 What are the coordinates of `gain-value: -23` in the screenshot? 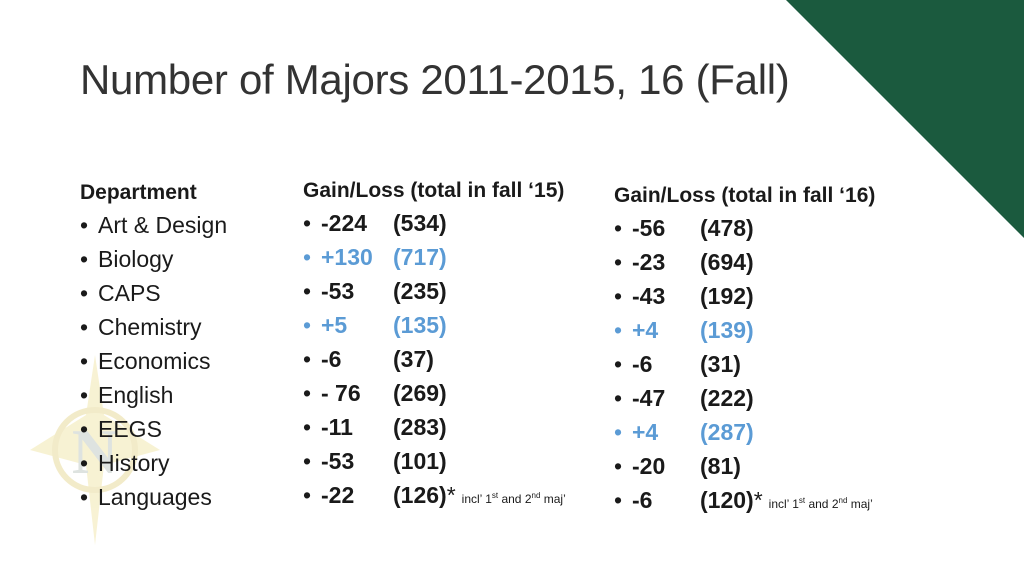 It's located at (649, 262).